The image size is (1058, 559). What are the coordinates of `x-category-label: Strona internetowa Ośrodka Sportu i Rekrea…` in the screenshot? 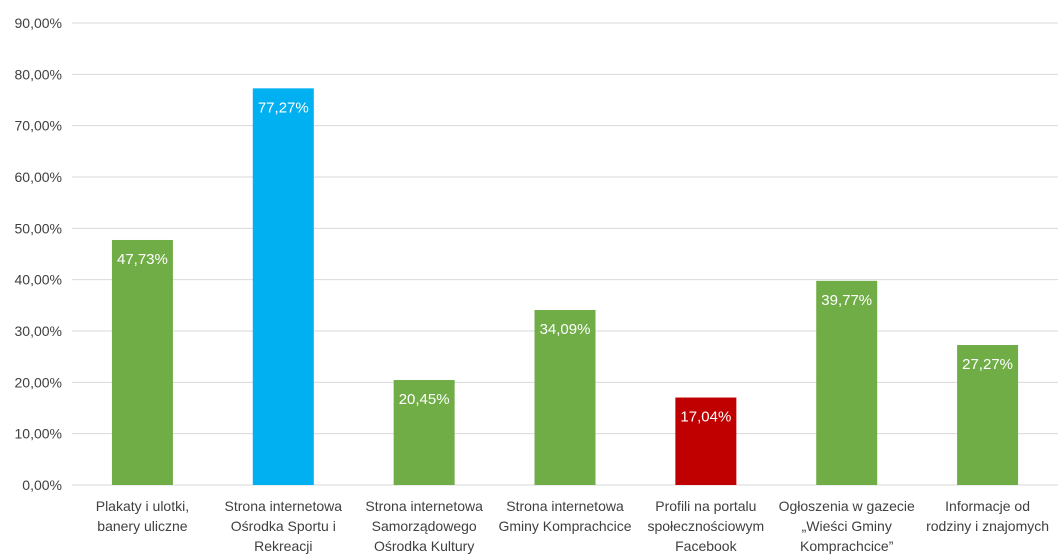 It's located at (284, 526).